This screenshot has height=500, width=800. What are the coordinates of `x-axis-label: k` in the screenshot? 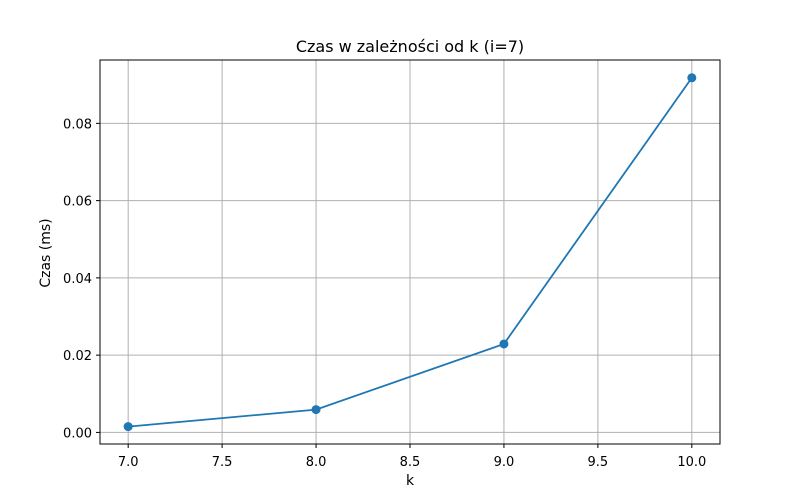 It's located at (410, 481).